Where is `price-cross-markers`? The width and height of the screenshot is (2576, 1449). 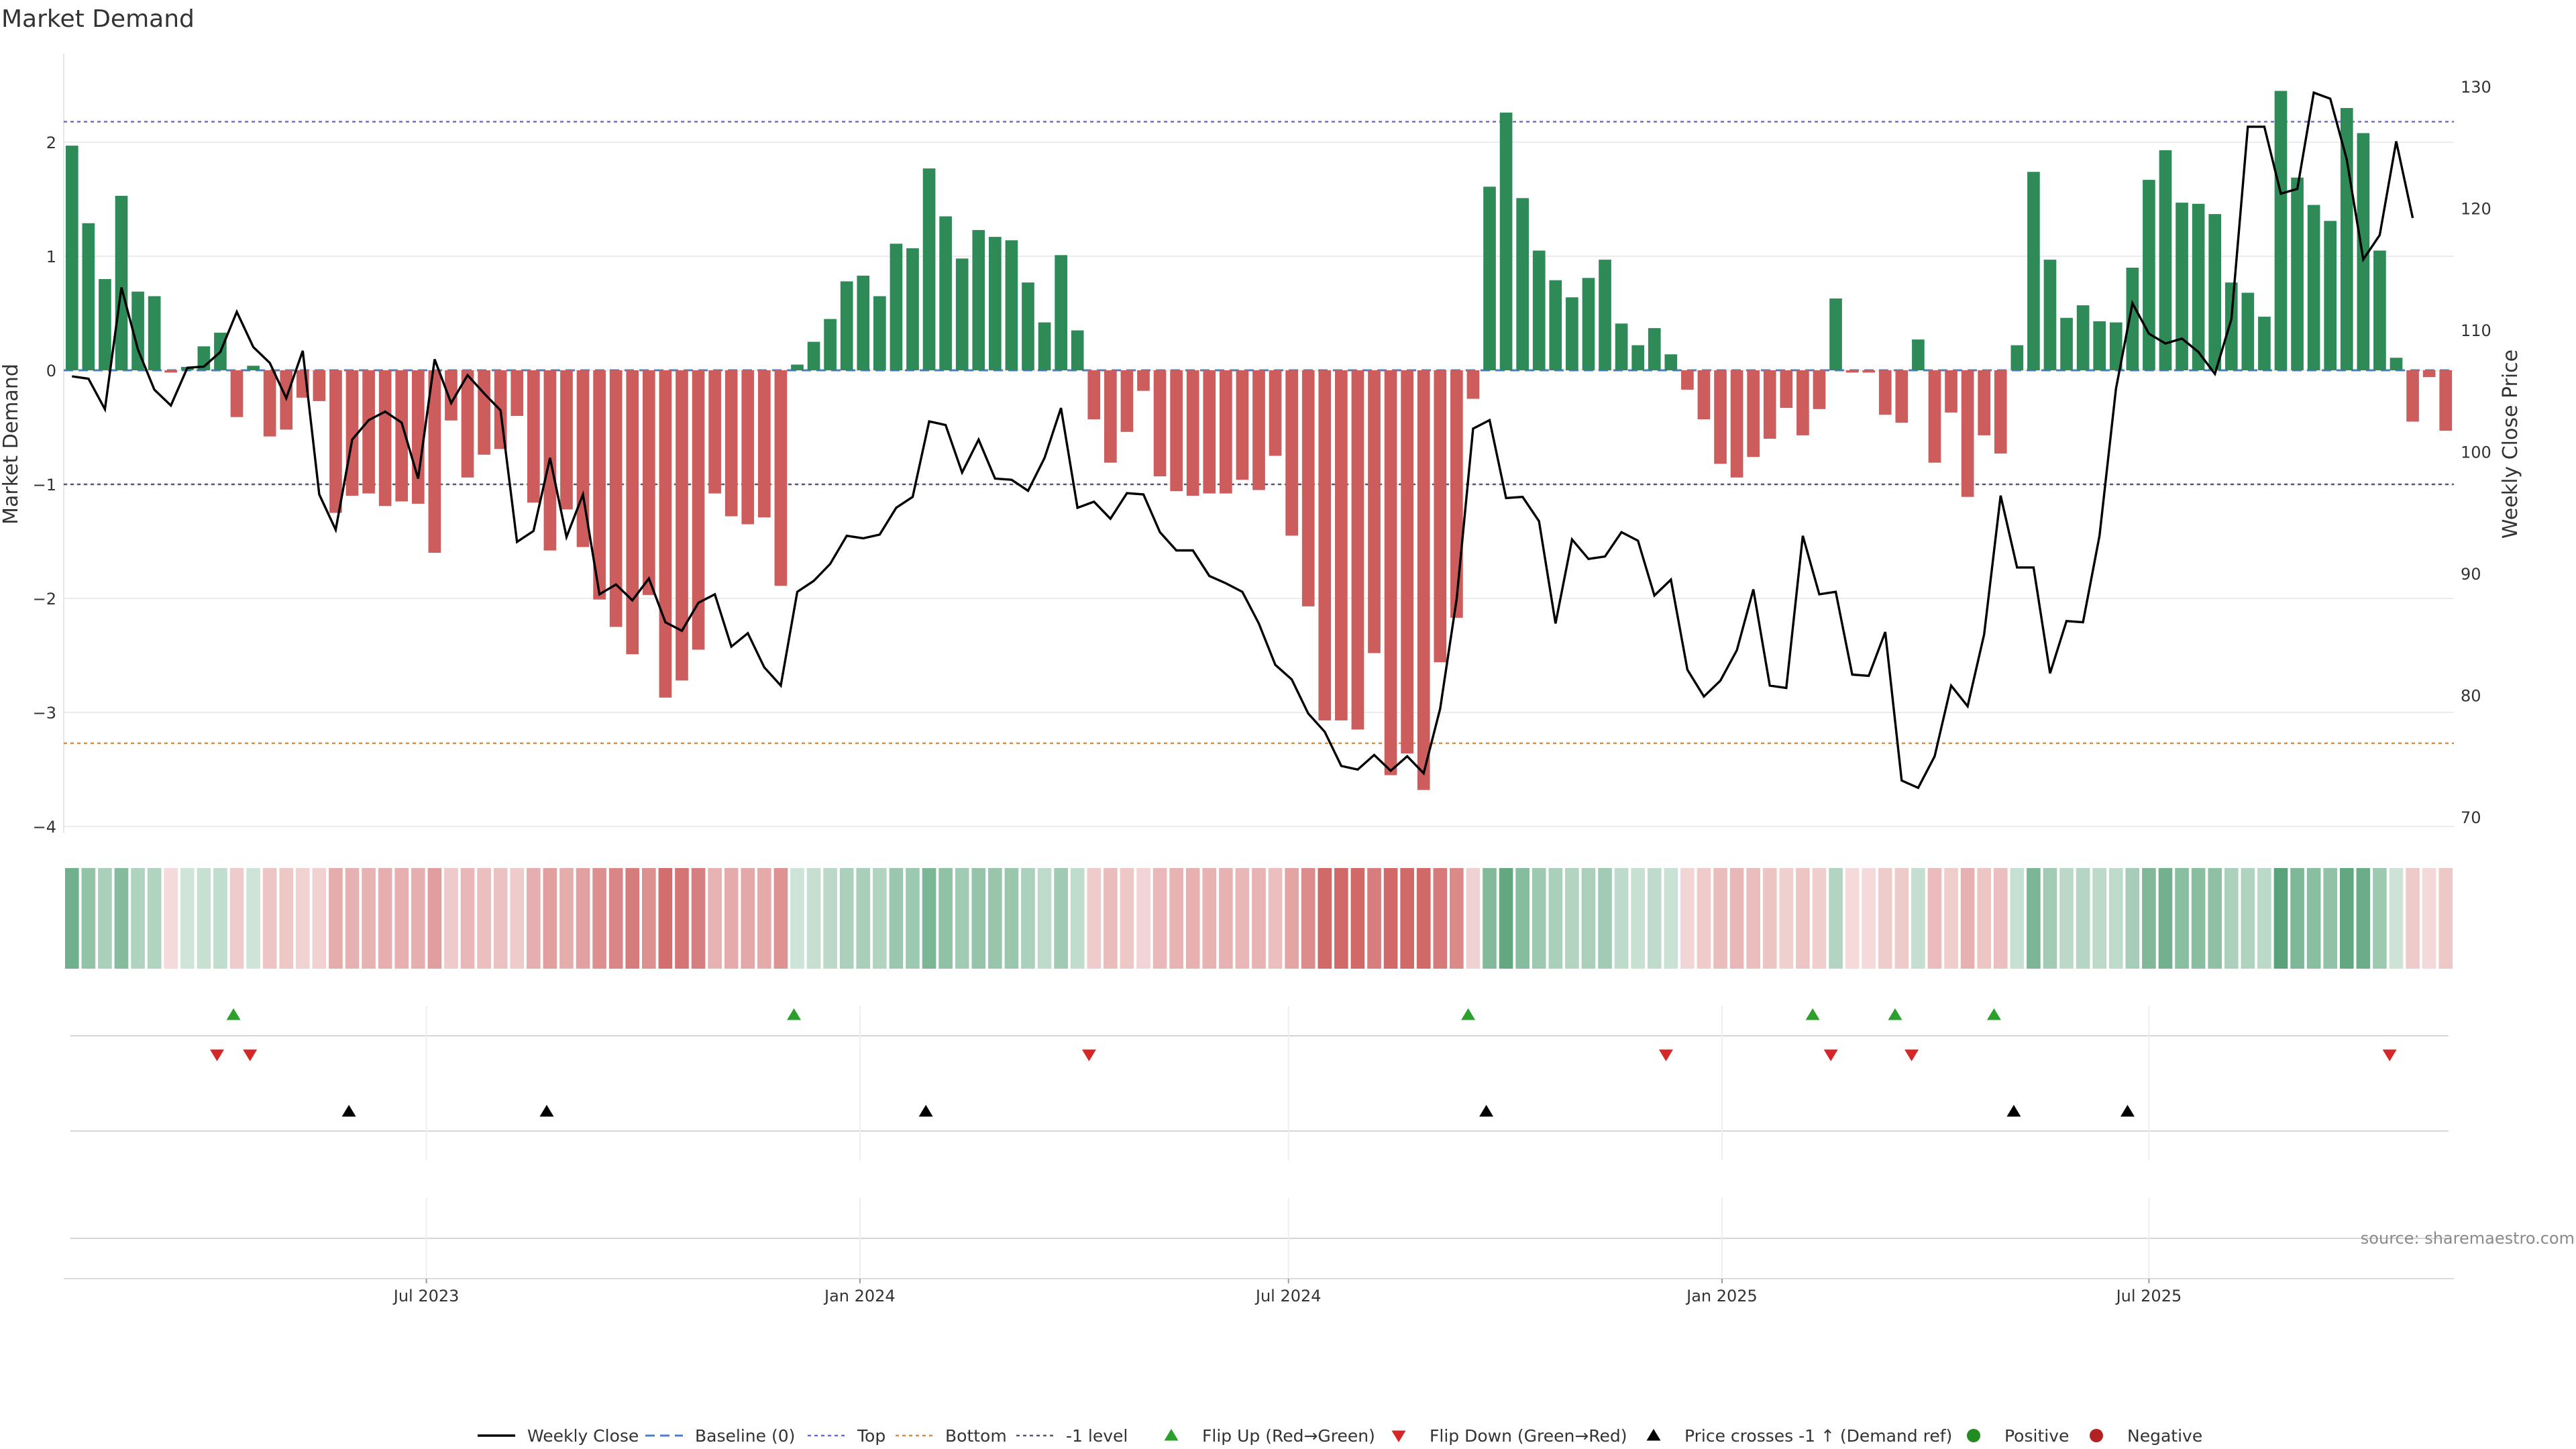 price-cross-markers is located at coordinates (1238, 1111).